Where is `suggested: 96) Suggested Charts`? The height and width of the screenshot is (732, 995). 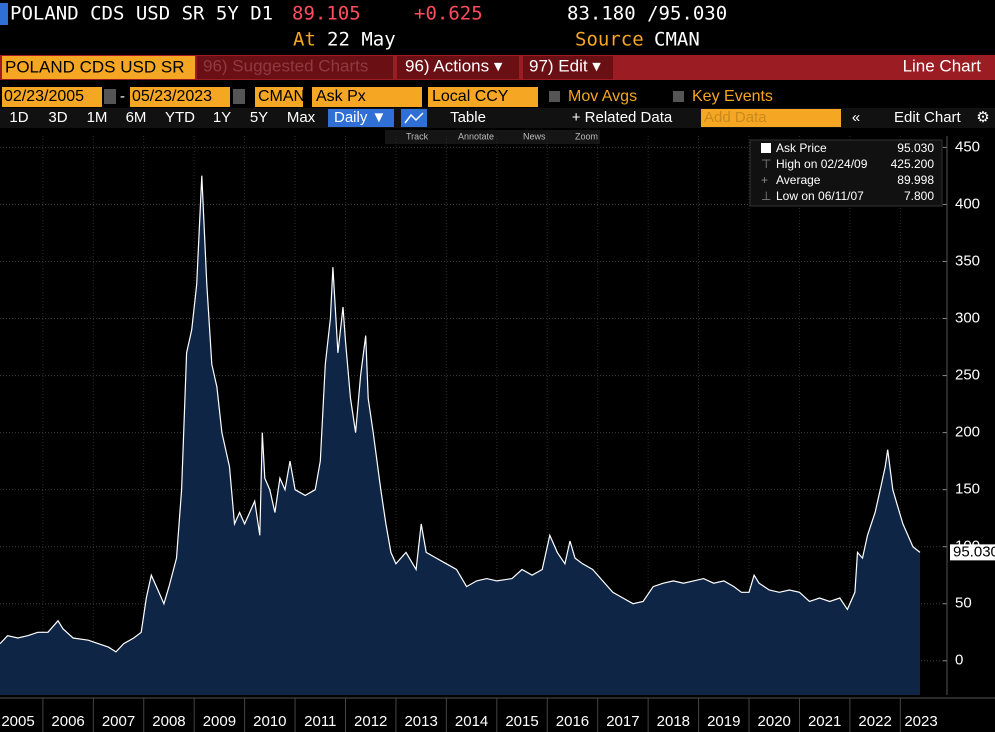 suggested: 96) Suggested Charts is located at coordinates (285, 65).